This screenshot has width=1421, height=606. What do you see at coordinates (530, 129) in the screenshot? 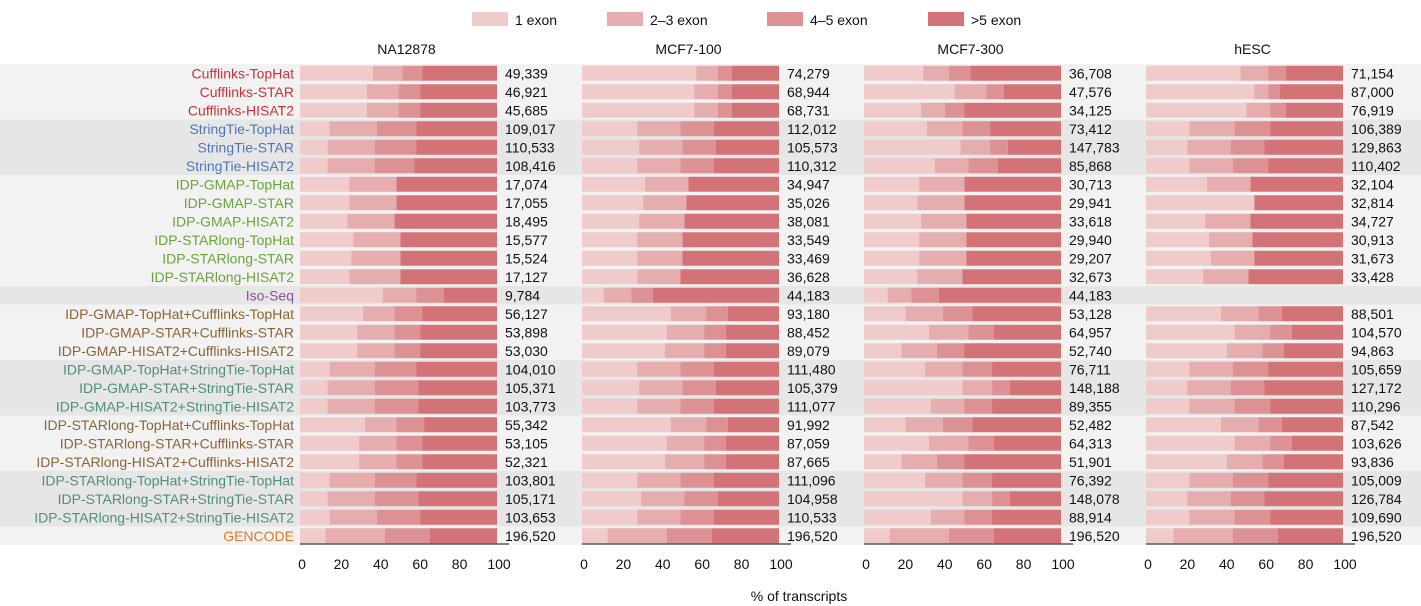
I see `value-label: 109,017` at bounding box center [530, 129].